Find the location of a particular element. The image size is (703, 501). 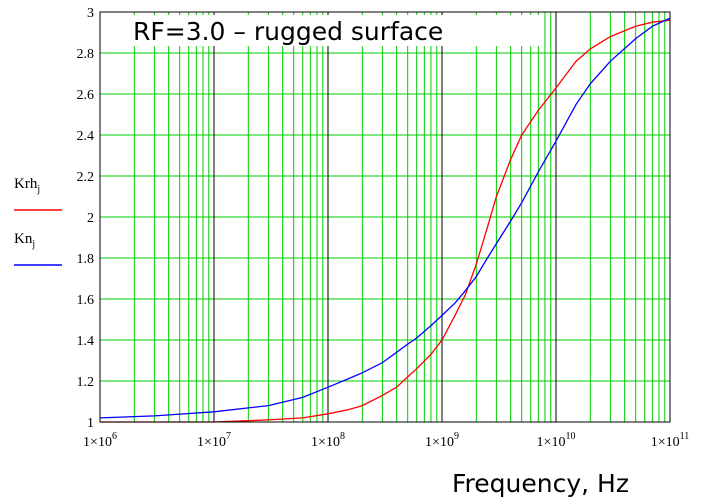

y-tick-label: 2.6 is located at coordinates (86, 95).